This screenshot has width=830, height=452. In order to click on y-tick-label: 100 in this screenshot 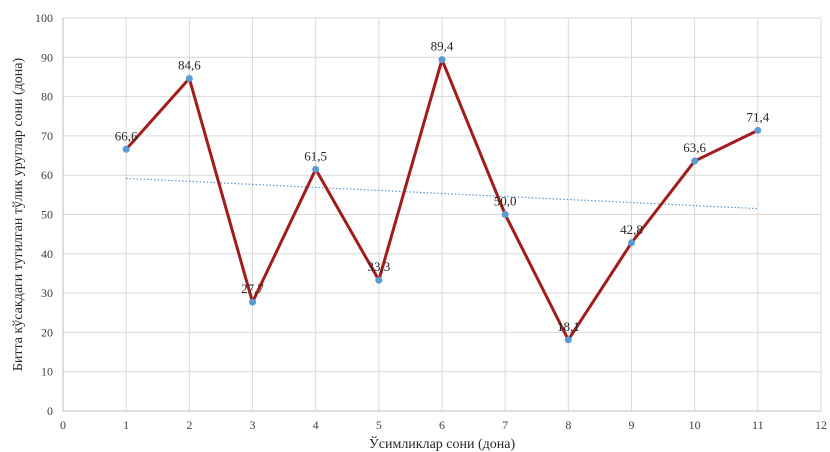, I will do `click(44, 18)`.